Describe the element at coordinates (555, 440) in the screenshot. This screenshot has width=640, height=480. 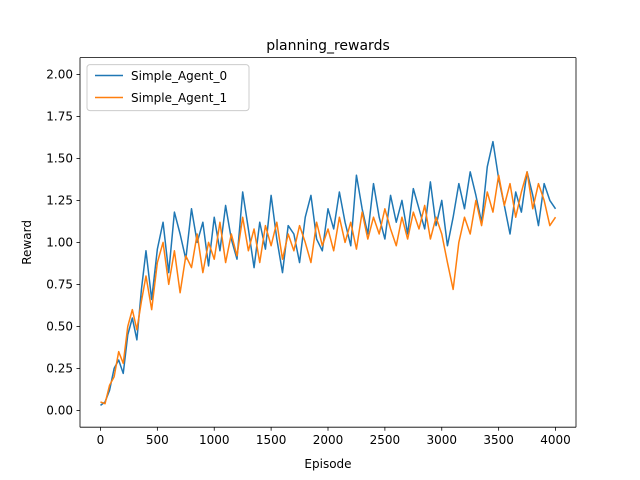
I see `x-tick-label: 4000` at that location.